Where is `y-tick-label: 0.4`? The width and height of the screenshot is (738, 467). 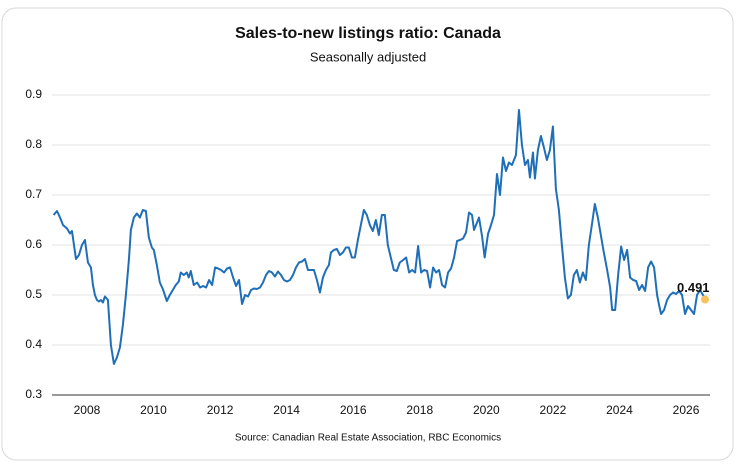
y-tick-label: 0.4 is located at coordinates (33, 344).